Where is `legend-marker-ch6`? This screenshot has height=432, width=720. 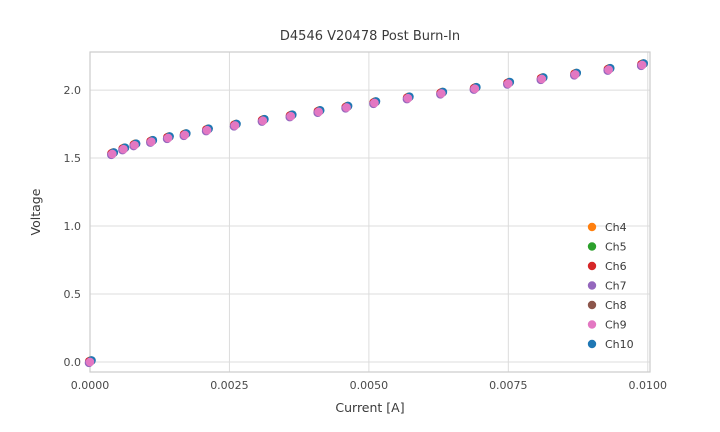
legend-marker-ch6 is located at coordinates (592, 266).